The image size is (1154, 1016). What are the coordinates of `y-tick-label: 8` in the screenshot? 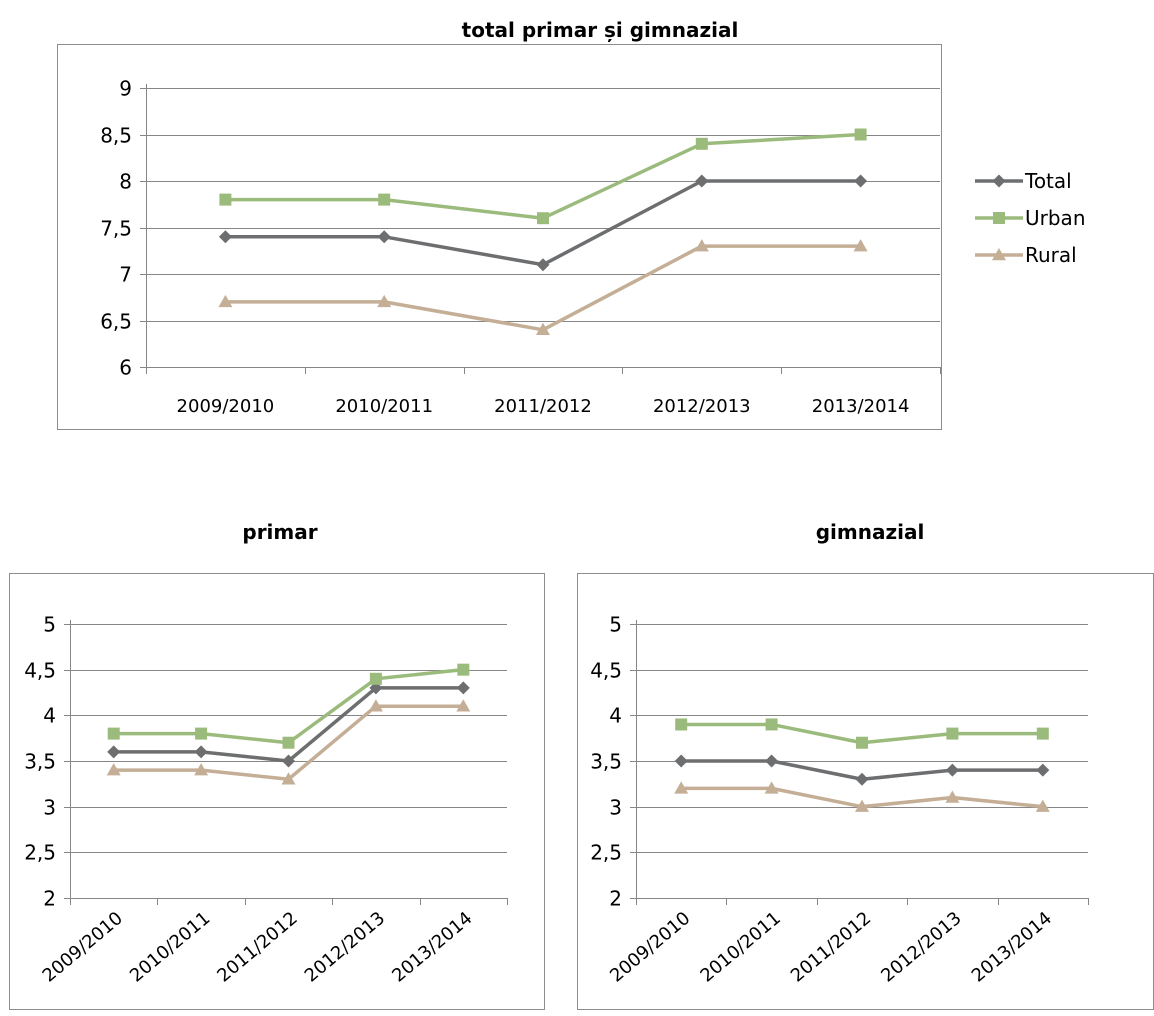 It's located at (125, 182).